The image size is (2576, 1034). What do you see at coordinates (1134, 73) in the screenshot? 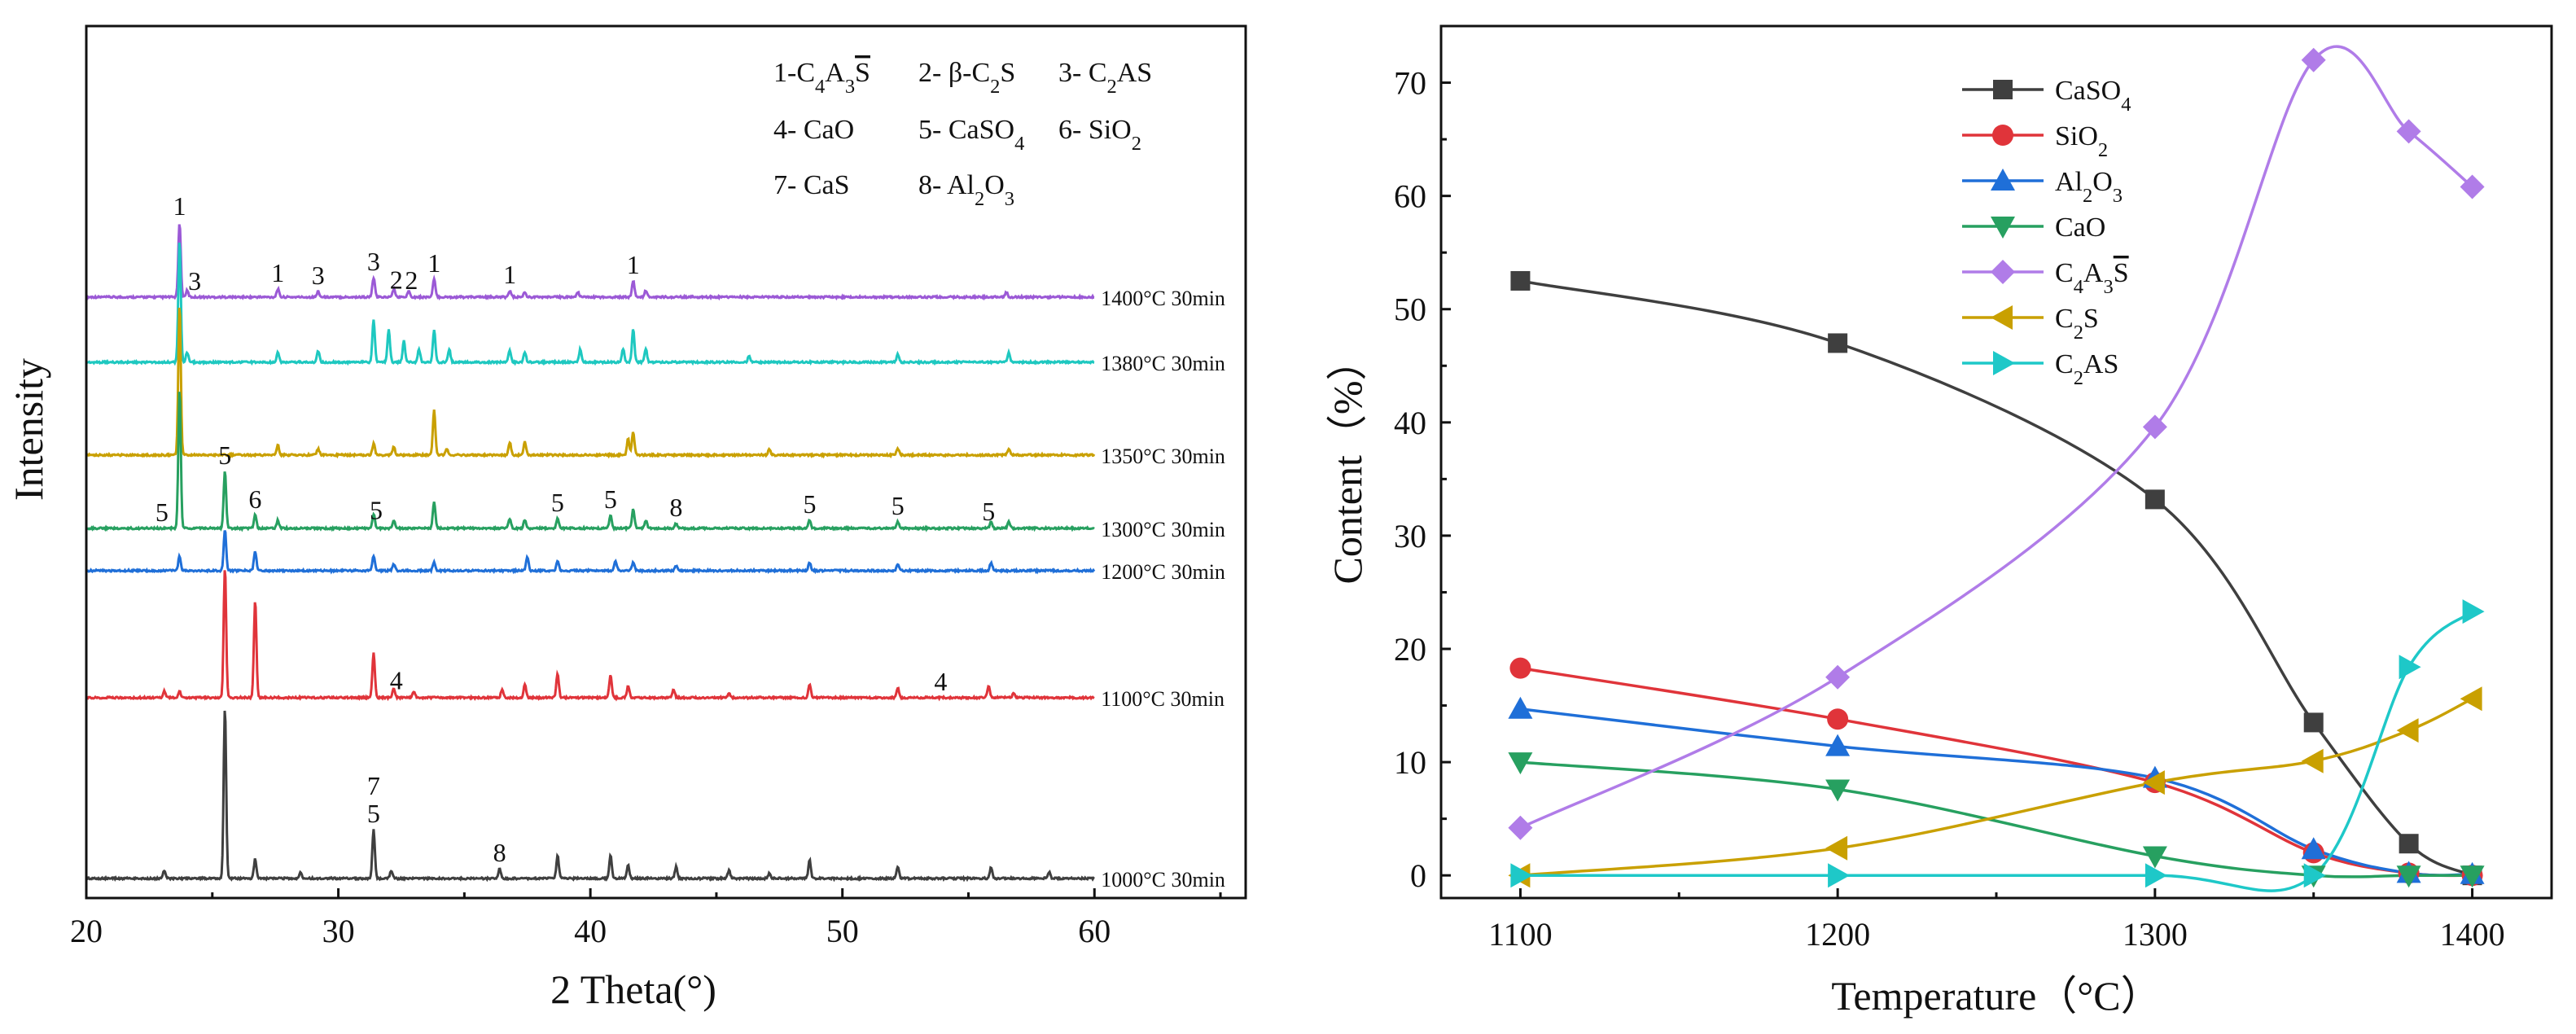
I see `phase-key-item-main2: AS` at bounding box center [1134, 73].